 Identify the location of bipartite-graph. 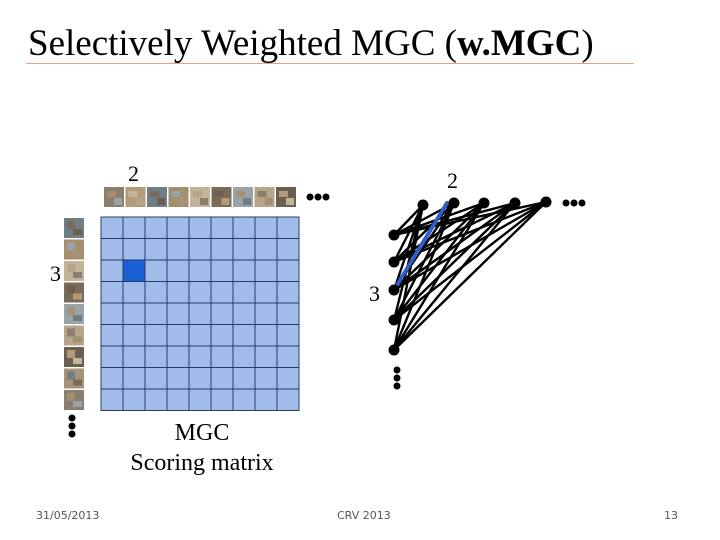
(470, 276).